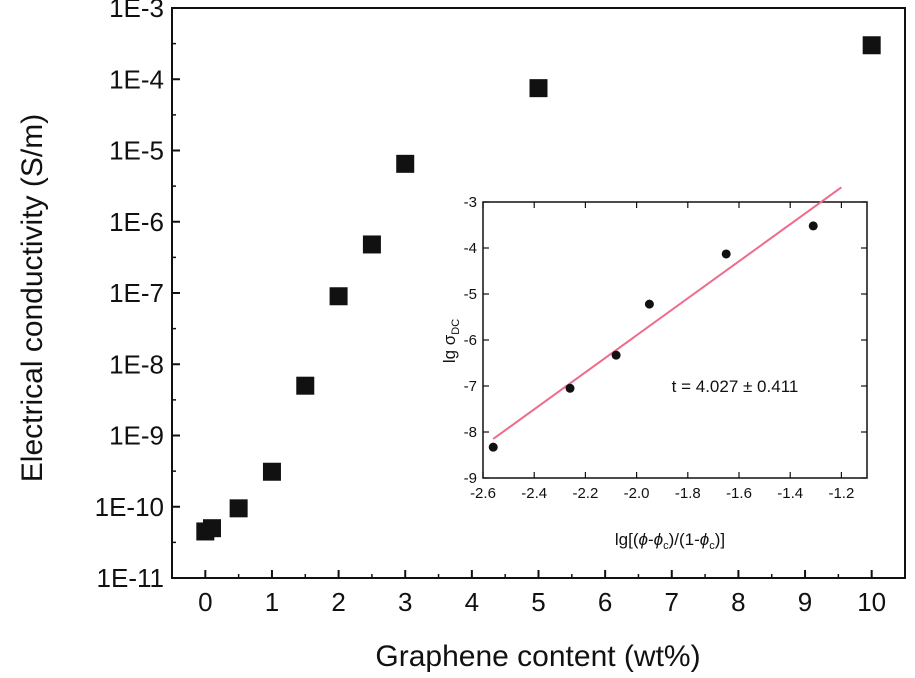 This screenshot has width=915, height=678. What do you see at coordinates (790, 493) in the screenshot?
I see `inset-x-tick-label: -1.4` at bounding box center [790, 493].